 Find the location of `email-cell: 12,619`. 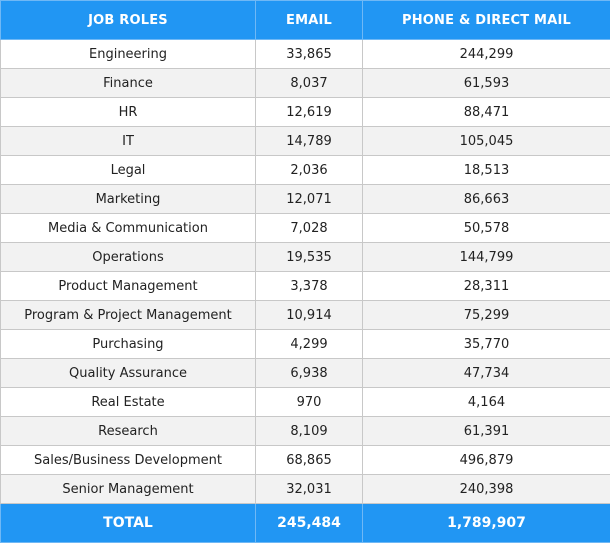

email-cell: 12,619 is located at coordinates (309, 112).